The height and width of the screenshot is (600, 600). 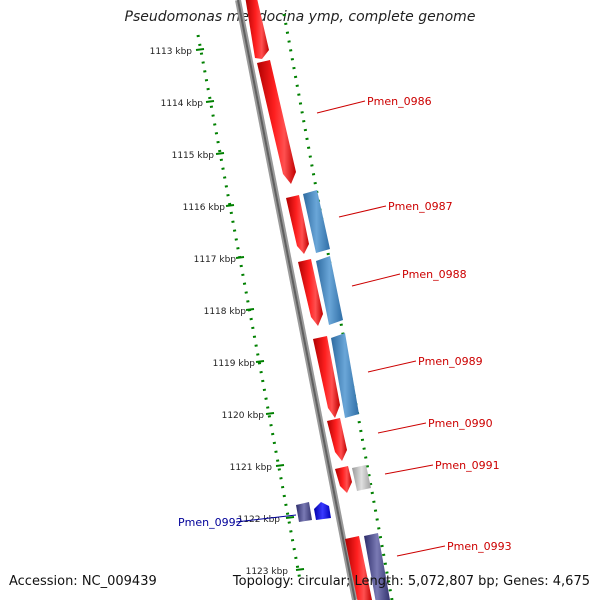 What do you see at coordinates (234, 364) in the screenshot?
I see `tick-label: 1119 kbp` at bounding box center [234, 364].